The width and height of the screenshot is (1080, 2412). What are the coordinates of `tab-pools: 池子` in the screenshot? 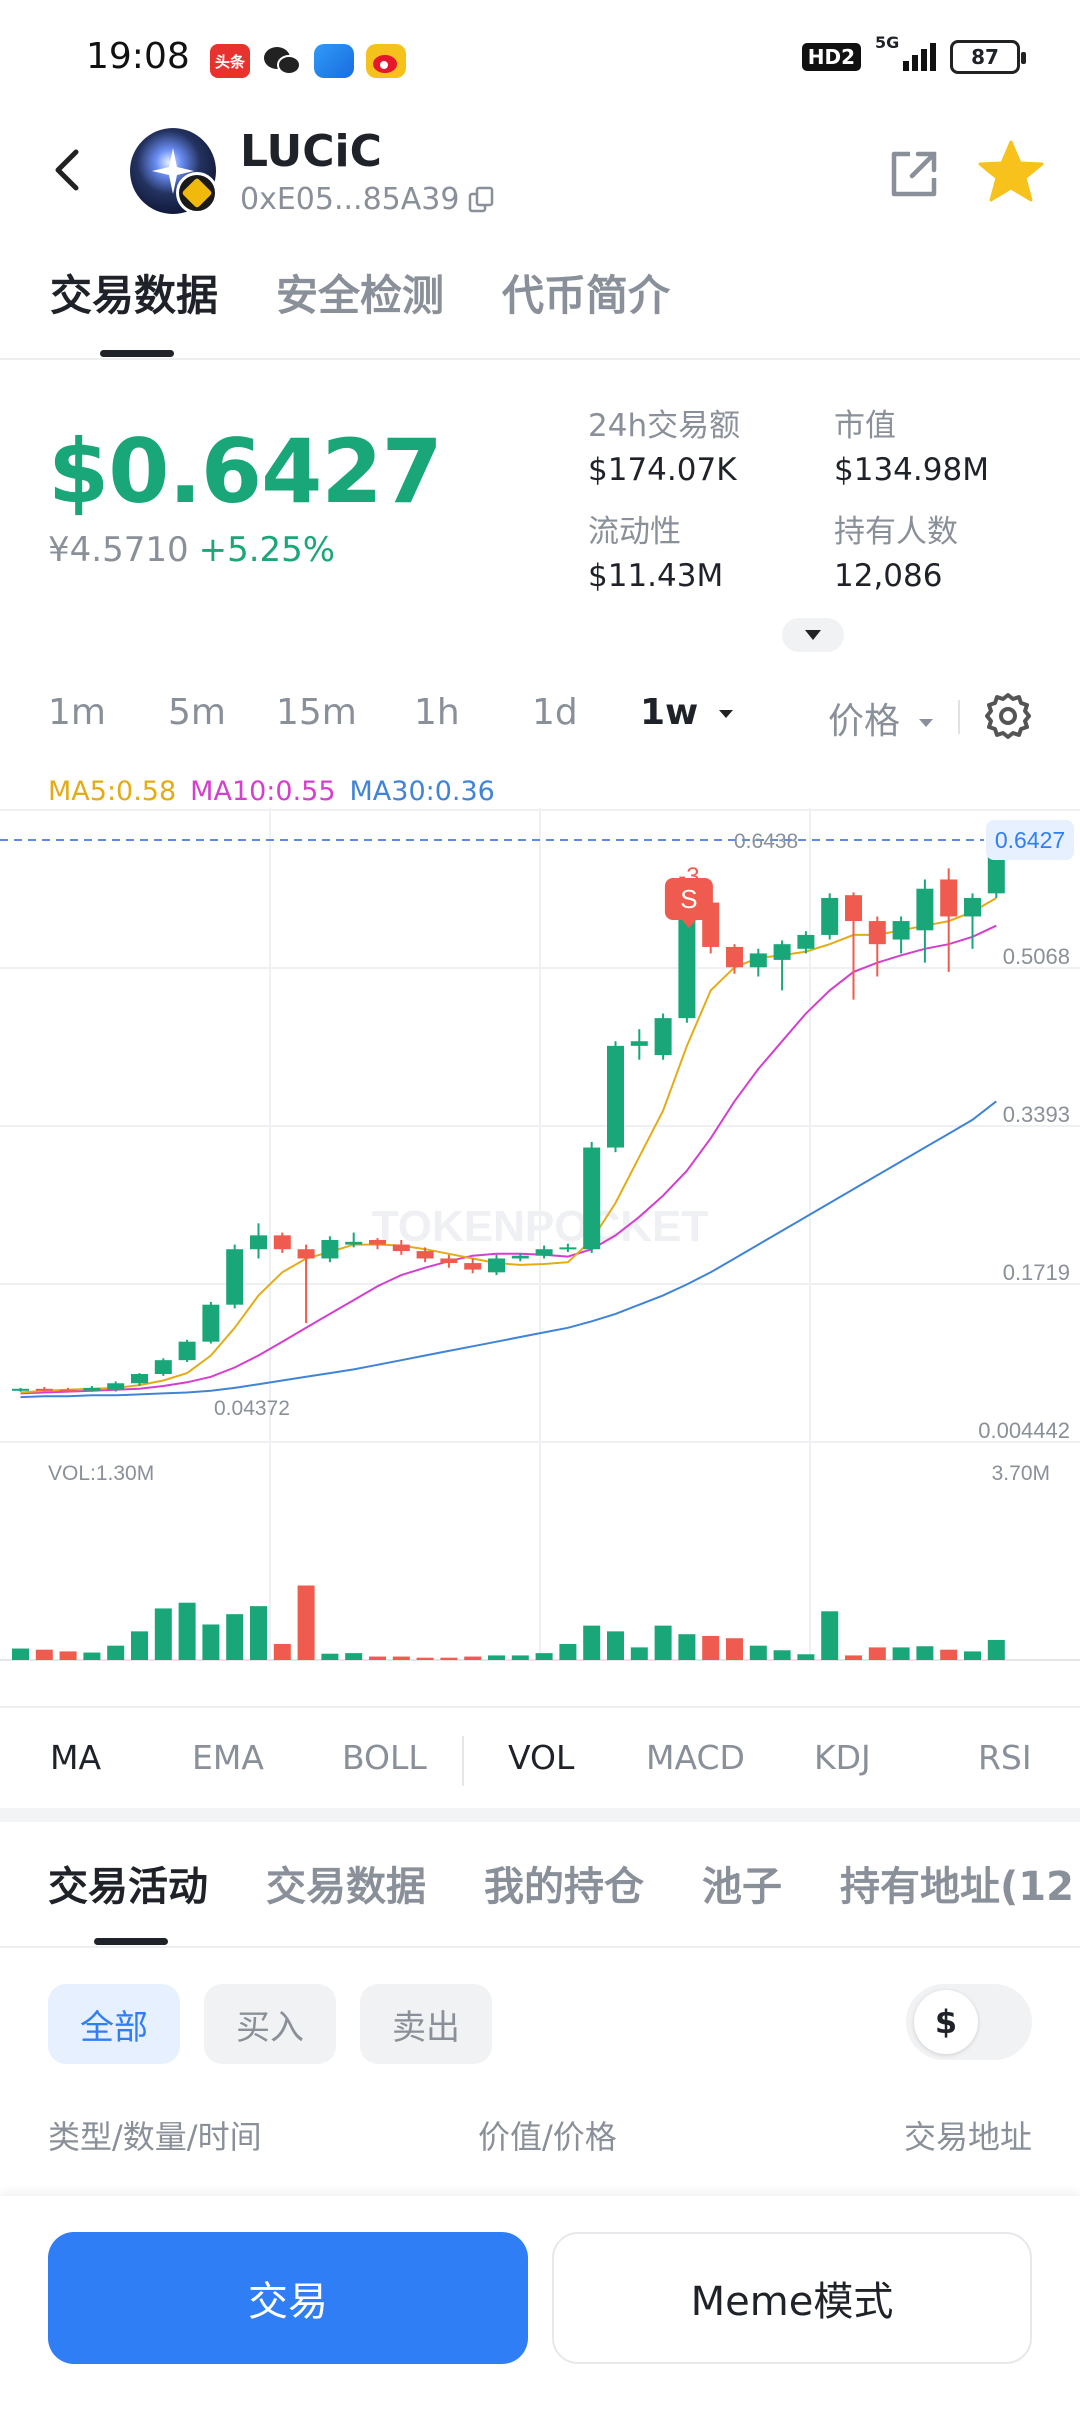 It's located at (742, 1887).